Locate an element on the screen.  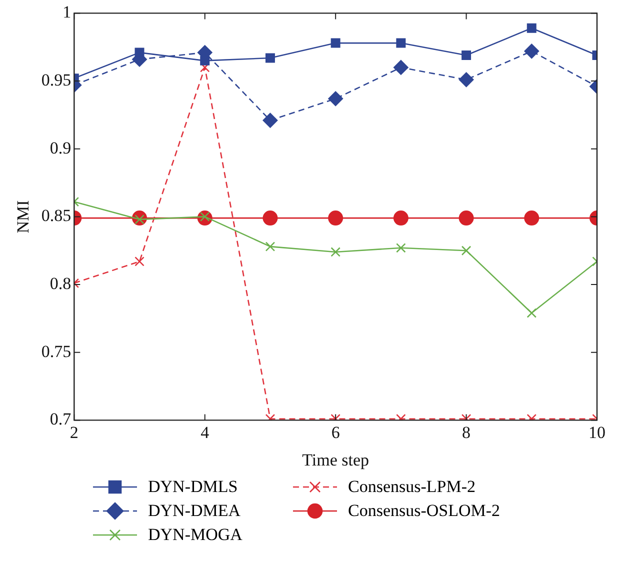
x-tick-label: 8 is located at coordinates (466, 432).